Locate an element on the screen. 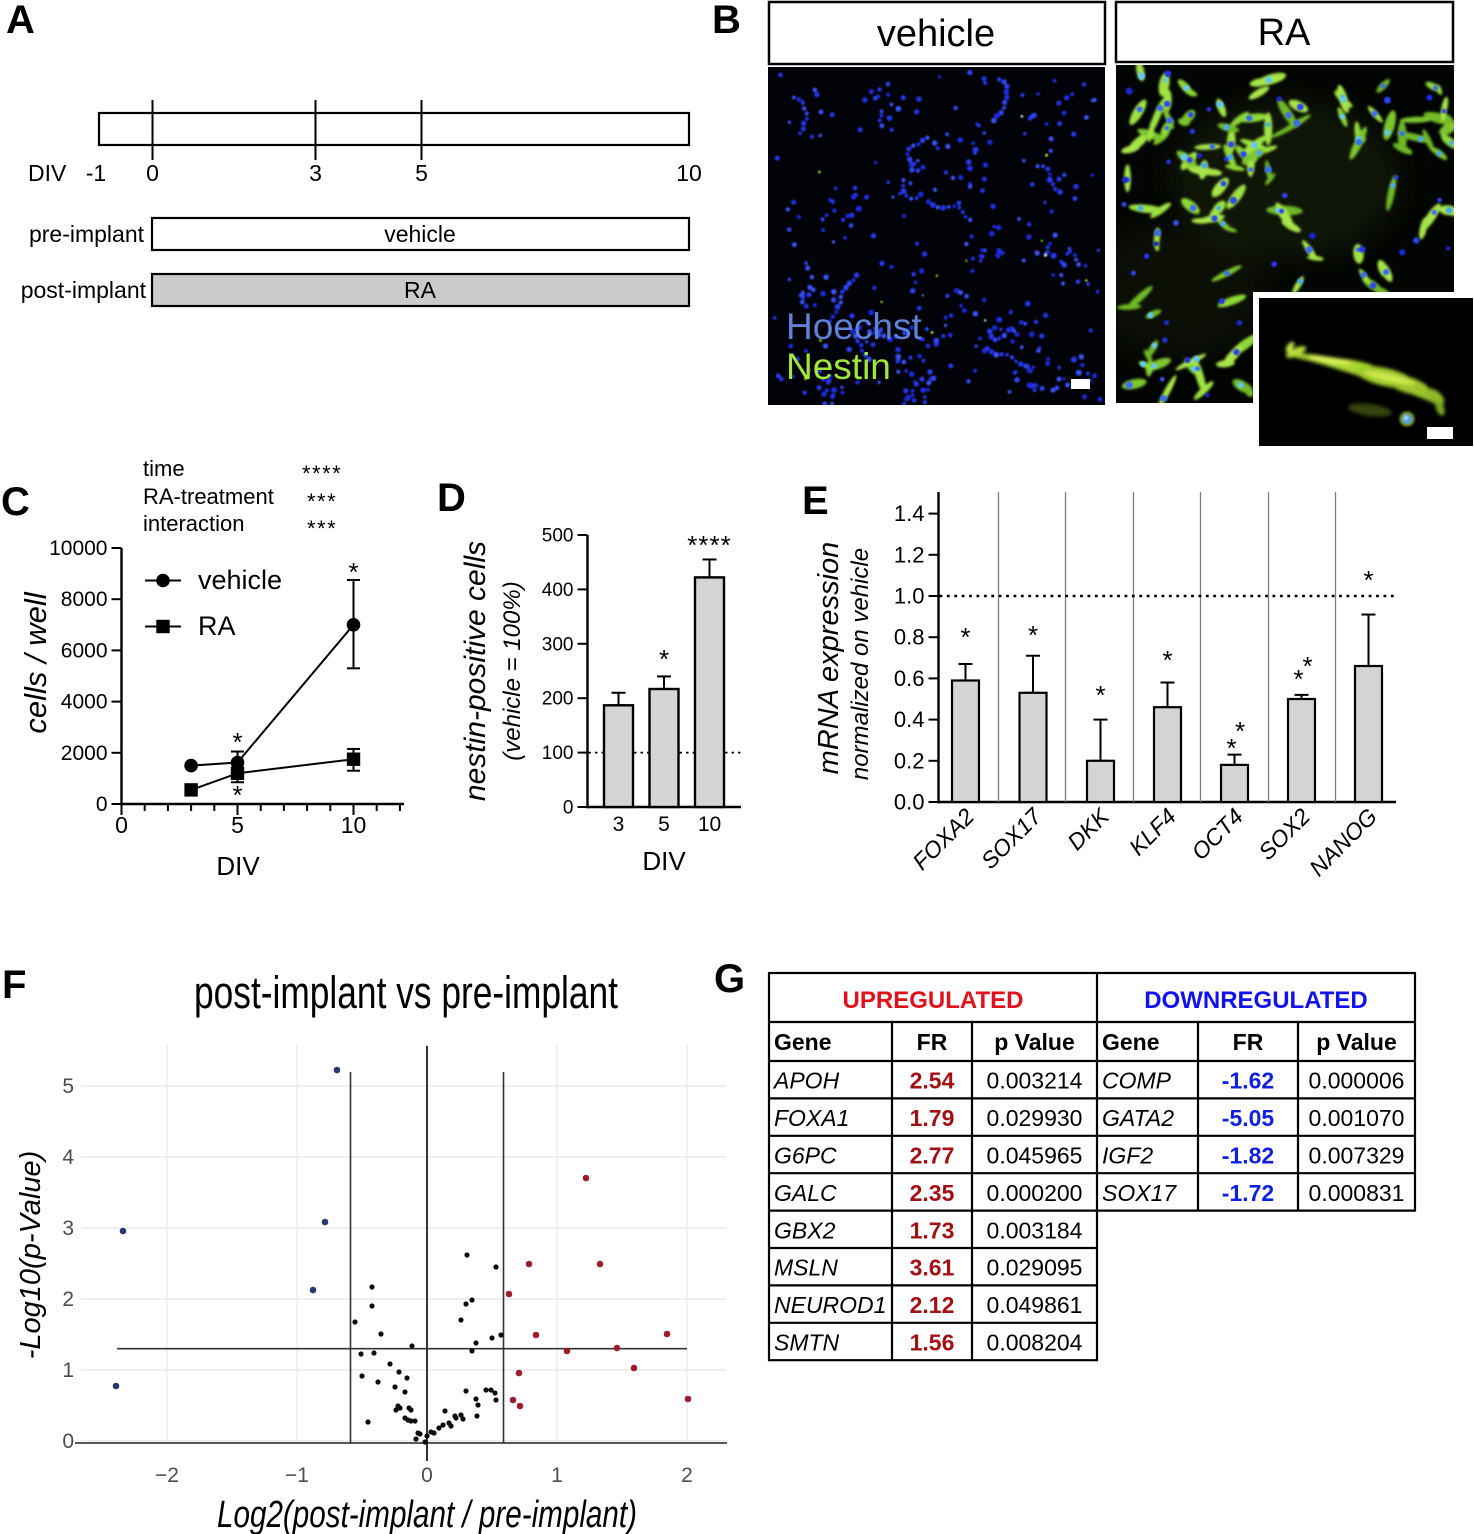  svg-text: SOX17 is located at coordinates (1139, 1193).